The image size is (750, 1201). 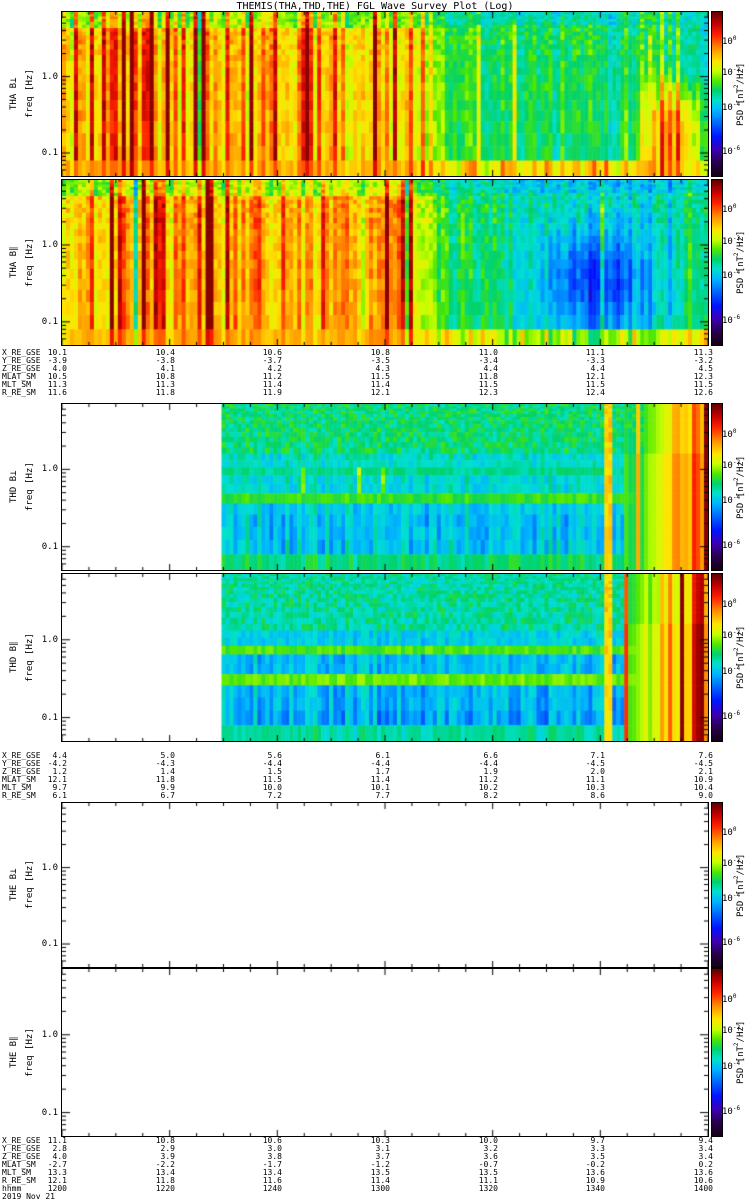 What do you see at coordinates (490, 368) in the screenshot?
I see `ephemeris-value: 4.4` at bounding box center [490, 368].